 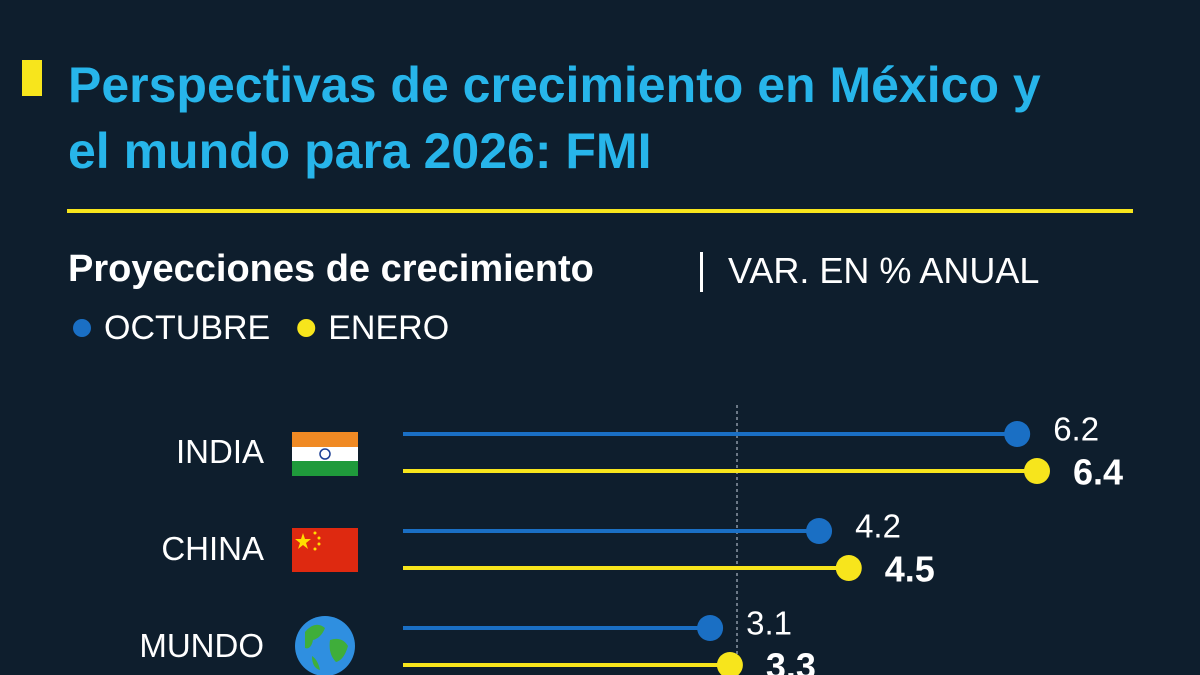 What do you see at coordinates (187, 328) in the screenshot?
I see `legend-label: OCTUBRE` at bounding box center [187, 328].